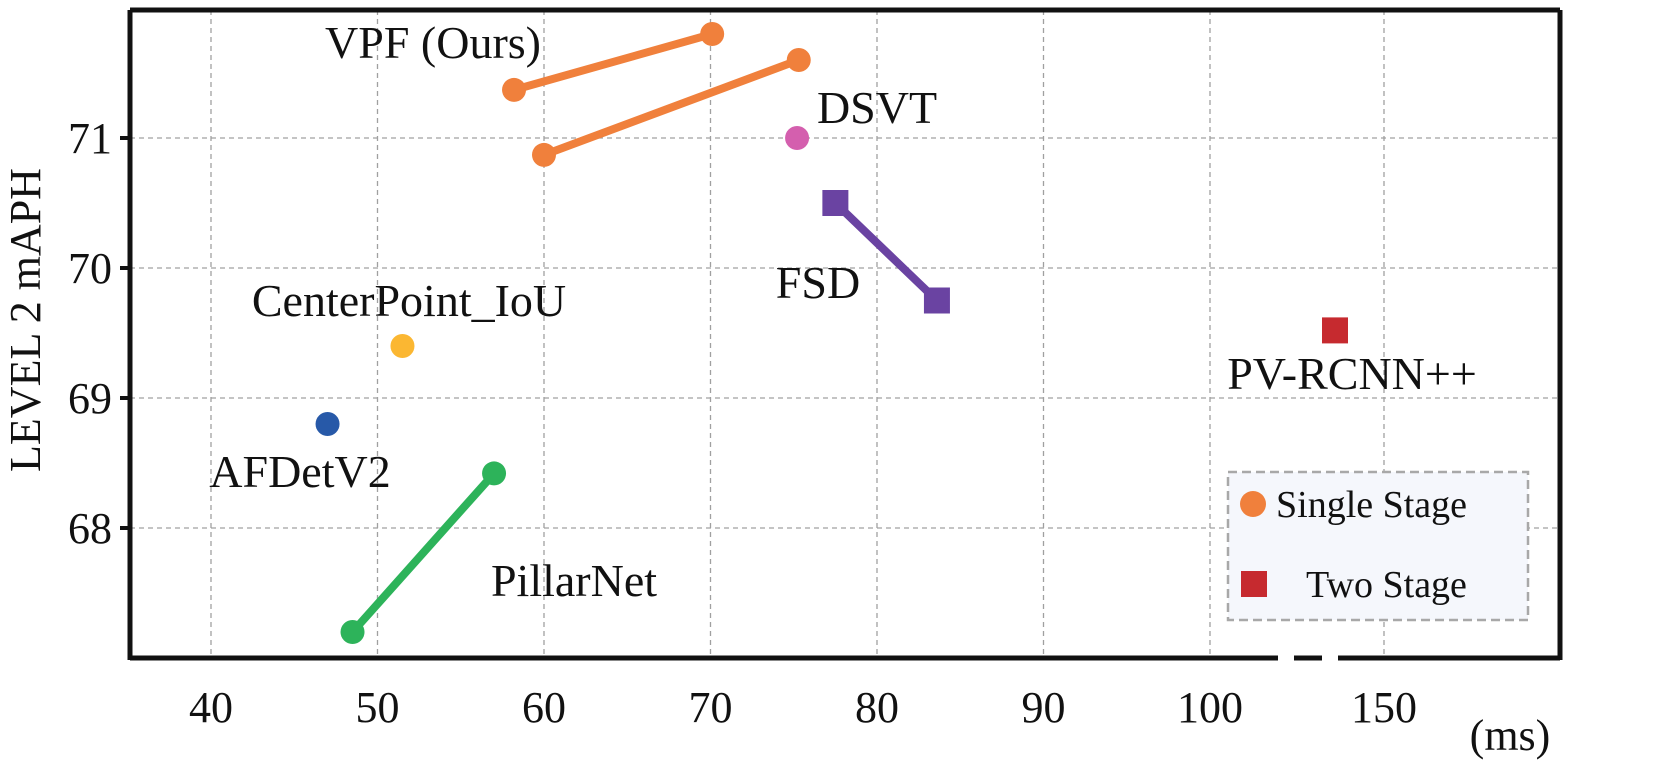  I want to click on series-label: CenterPoint_IoU, so click(409, 300).